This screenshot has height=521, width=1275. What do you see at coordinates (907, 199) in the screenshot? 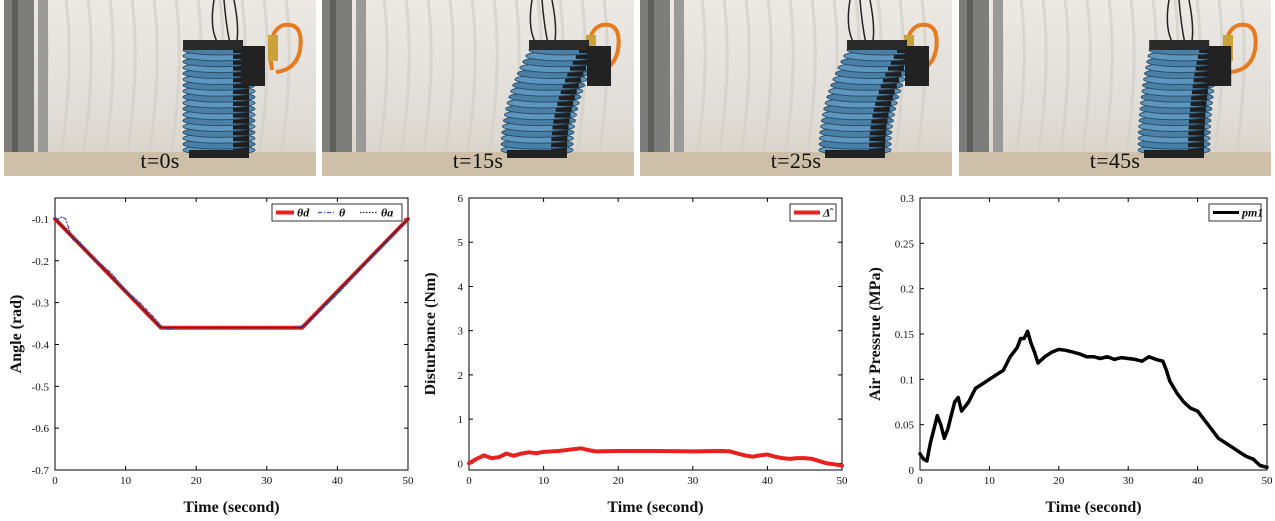
I see `y-tick-label: 0.3` at bounding box center [907, 199].